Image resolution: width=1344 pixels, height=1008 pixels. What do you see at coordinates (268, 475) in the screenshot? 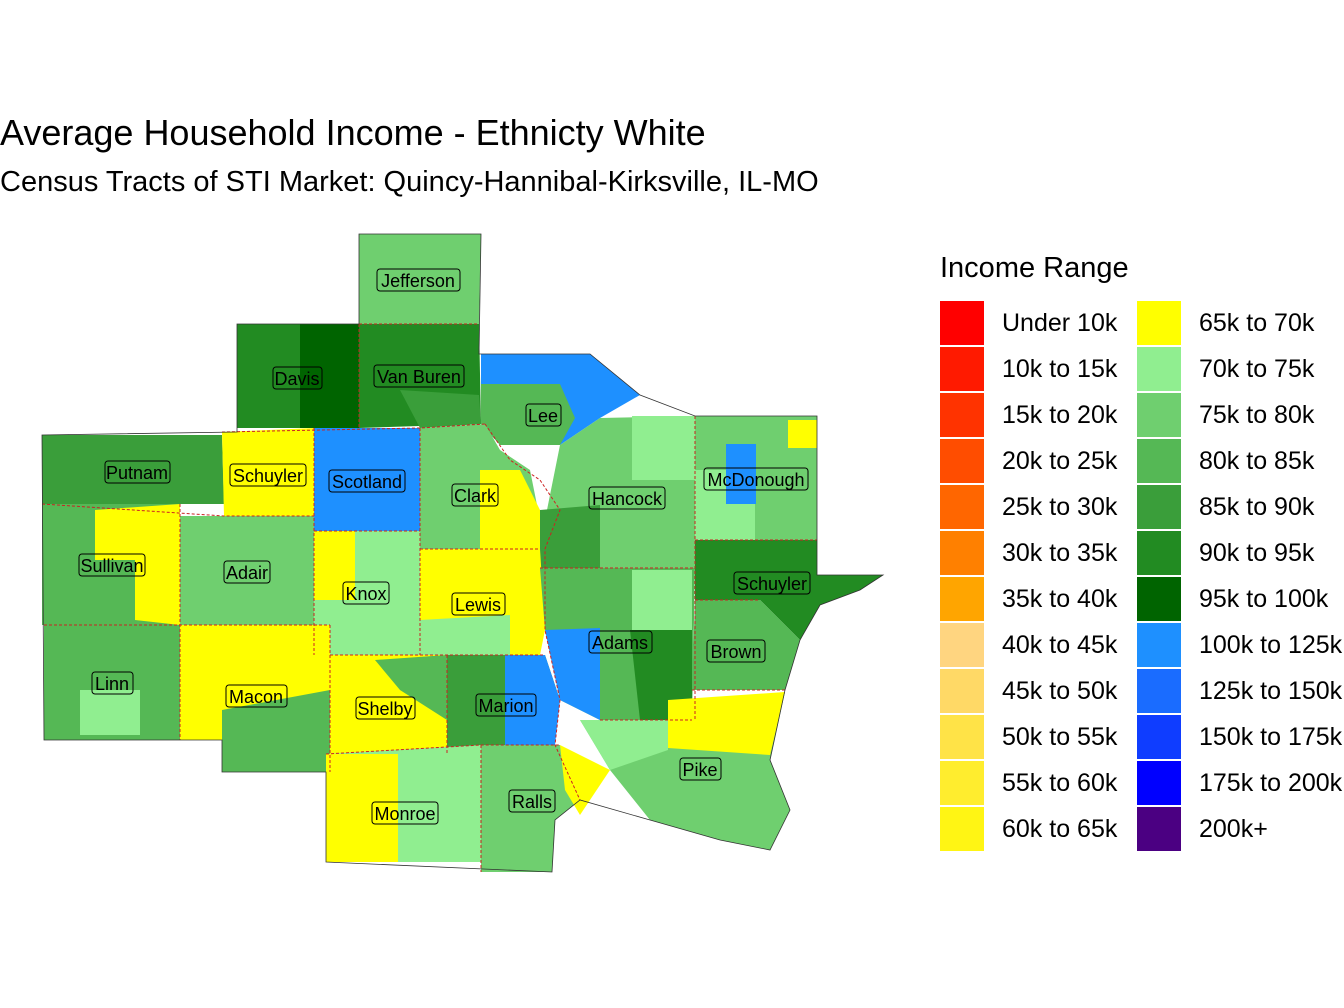
I see `label-schuyler-mo: Schuyler` at bounding box center [268, 475].